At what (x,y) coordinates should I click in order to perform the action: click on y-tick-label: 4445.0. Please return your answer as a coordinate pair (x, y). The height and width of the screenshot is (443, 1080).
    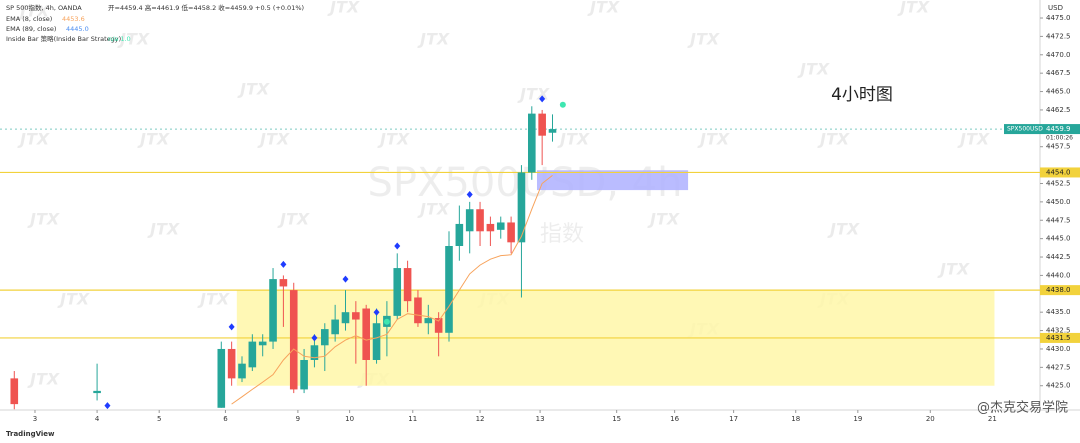
    Looking at the image, I should click on (1058, 239).